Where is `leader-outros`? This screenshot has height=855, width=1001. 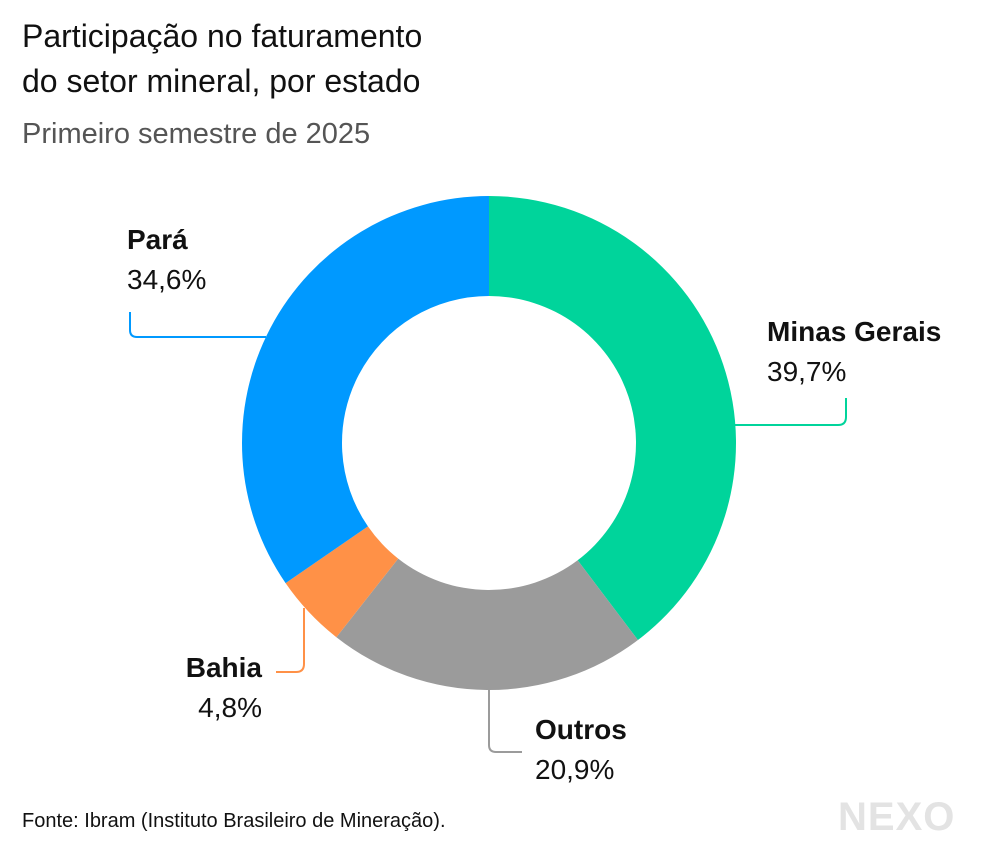
leader-outros is located at coordinates (505, 721).